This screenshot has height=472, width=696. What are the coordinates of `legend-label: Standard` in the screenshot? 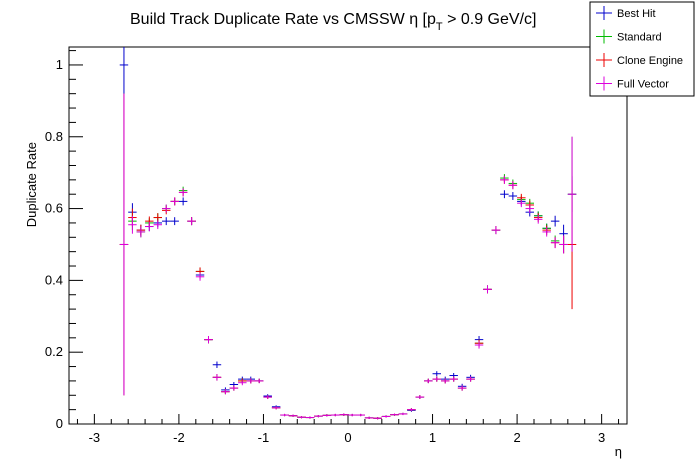 It's located at (639, 38).